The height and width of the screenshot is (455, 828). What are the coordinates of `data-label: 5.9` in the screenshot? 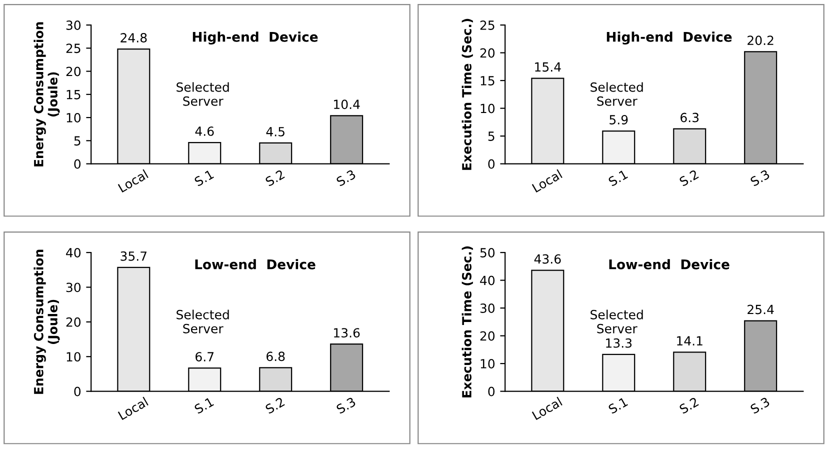 It's located at (619, 119).